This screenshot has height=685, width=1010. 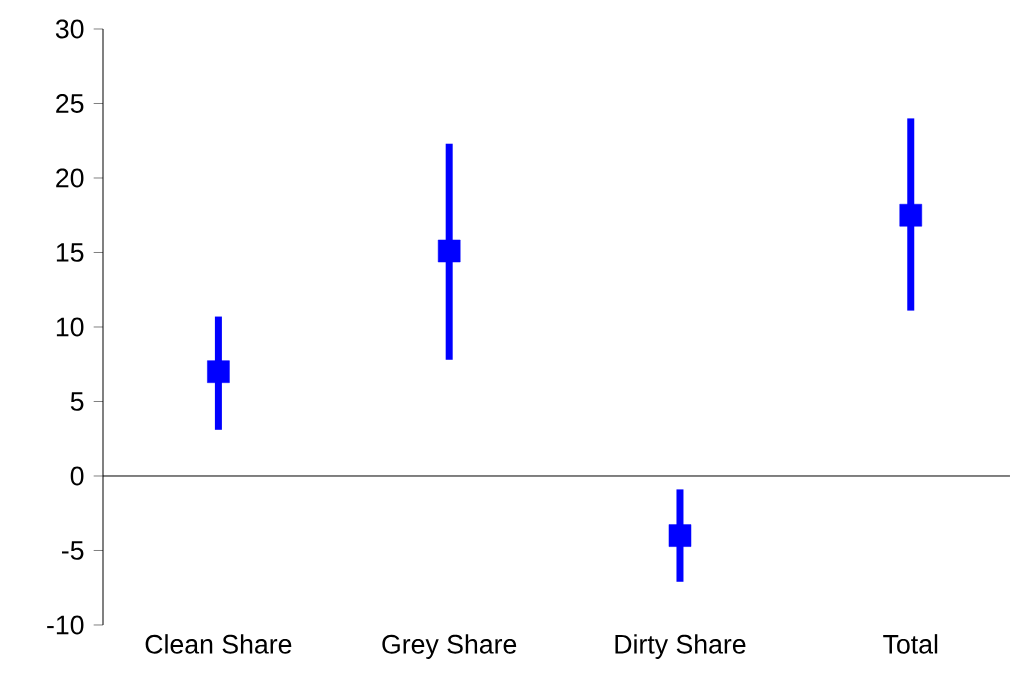 I want to click on x-tick-label: Grey Share, so click(x=449, y=646).